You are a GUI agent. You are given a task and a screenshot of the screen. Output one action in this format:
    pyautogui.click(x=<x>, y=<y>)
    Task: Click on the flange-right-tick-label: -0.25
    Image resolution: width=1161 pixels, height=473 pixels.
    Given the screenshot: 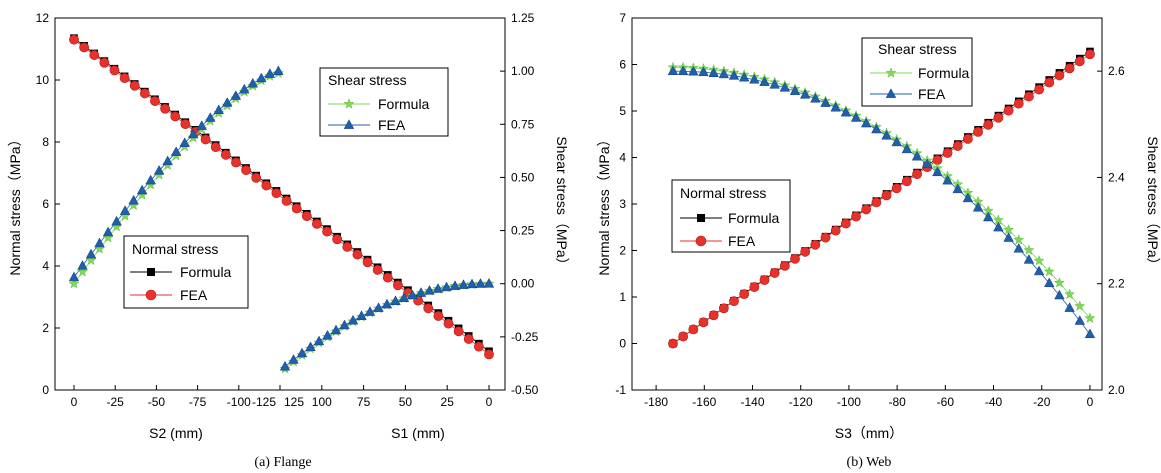 What is the action you would take?
    pyautogui.click(x=525, y=337)
    